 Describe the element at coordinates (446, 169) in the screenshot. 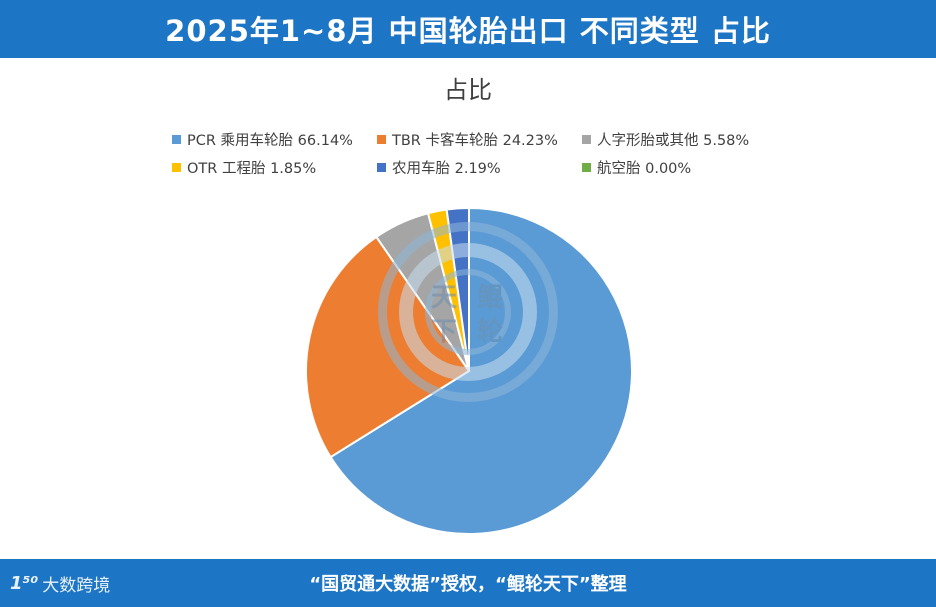

I see `legend-label-agri: 农用车胎 2.19%` at that location.